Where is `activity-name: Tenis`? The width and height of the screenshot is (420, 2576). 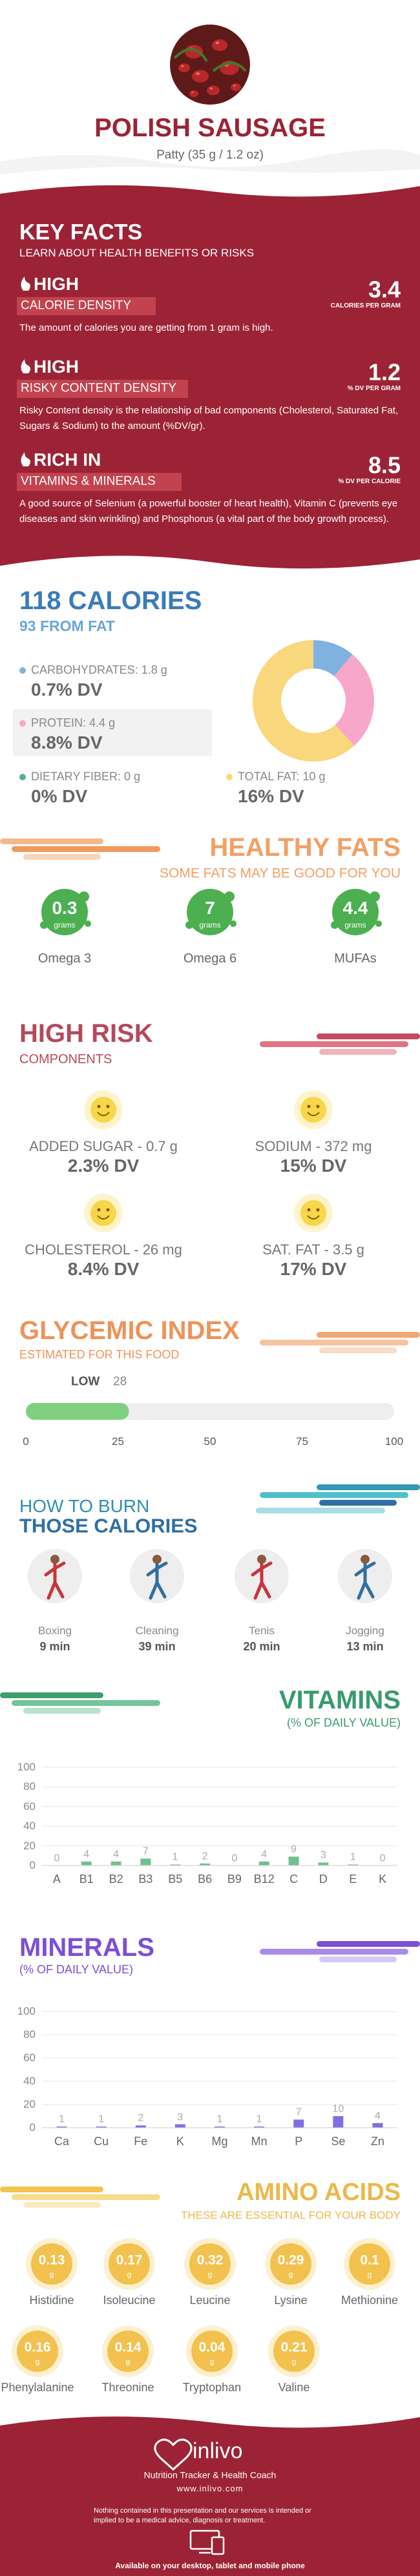 activity-name: Tenis is located at coordinates (262, 1630).